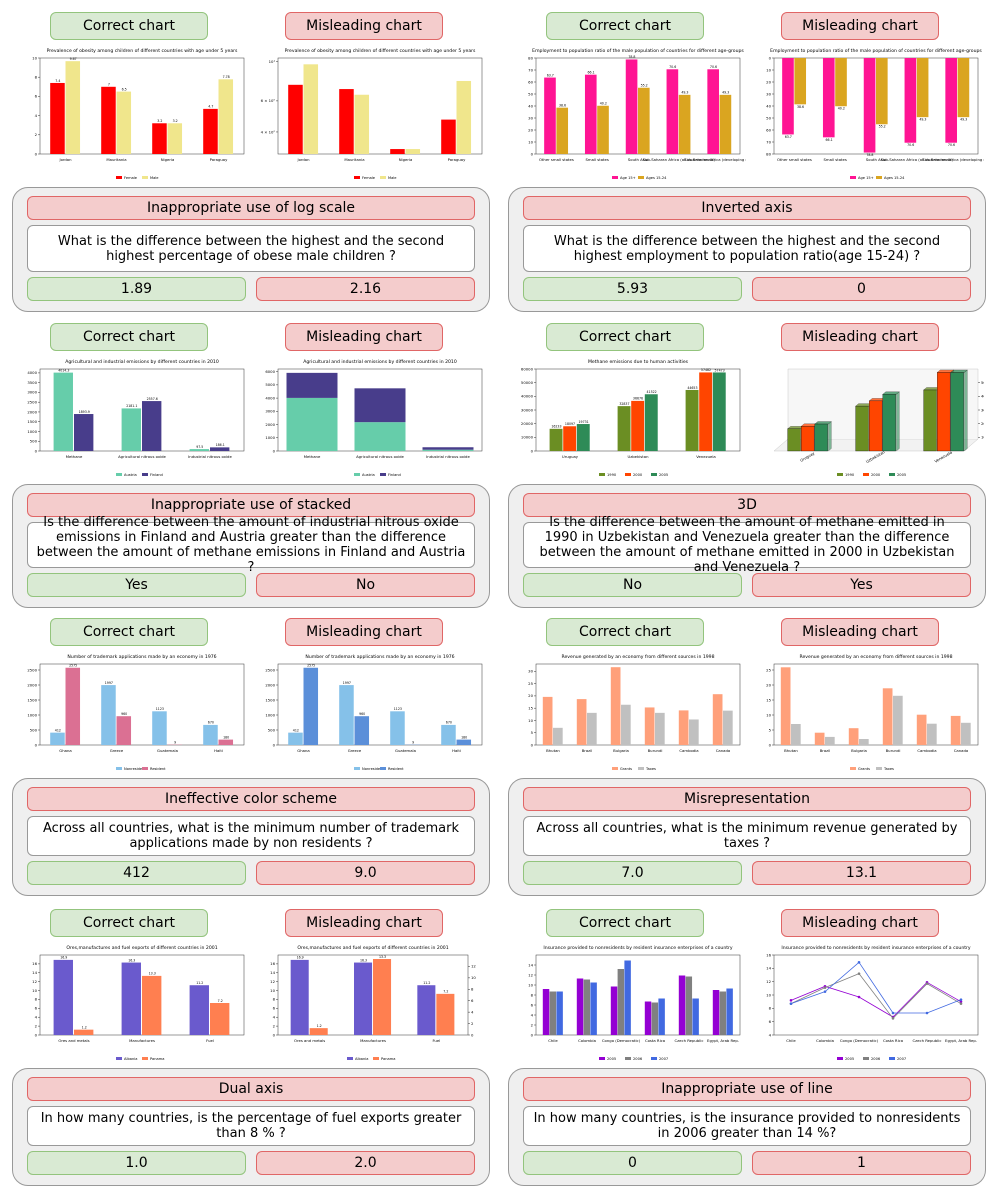 The image size is (996, 1195). Describe the element at coordinates (530, 984) in the screenshot. I see `y-tick-label: 10` at that location.